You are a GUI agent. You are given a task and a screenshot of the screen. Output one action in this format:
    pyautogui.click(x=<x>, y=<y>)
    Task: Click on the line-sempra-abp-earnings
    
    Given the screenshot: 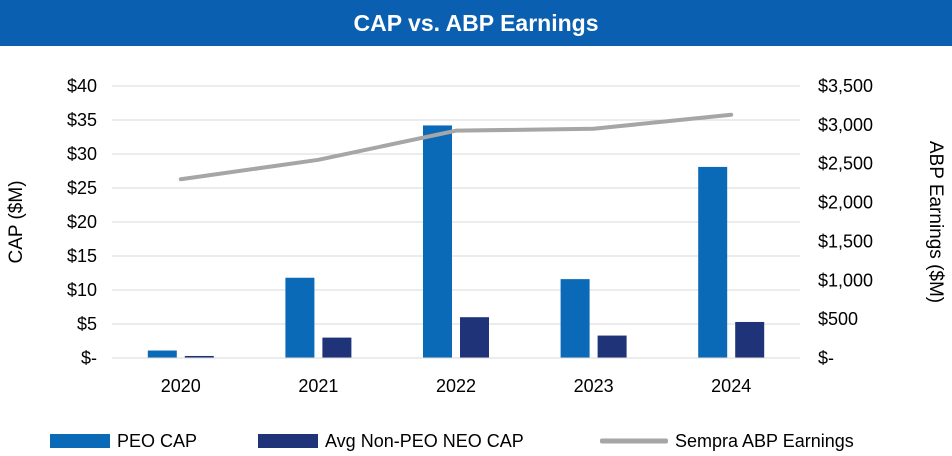 What is the action you would take?
    pyautogui.click(x=456, y=147)
    